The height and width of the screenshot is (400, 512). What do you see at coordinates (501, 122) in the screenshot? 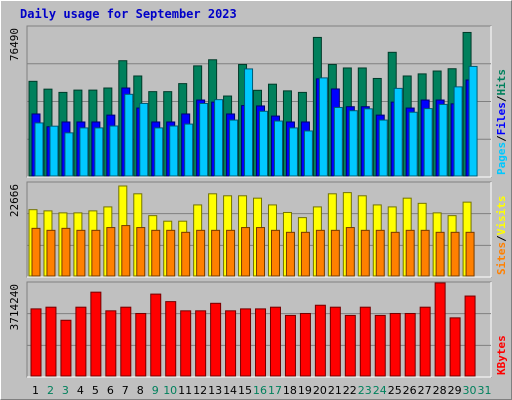
I see `legend-top: Pages/Files/Hits` at bounding box center [501, 122].